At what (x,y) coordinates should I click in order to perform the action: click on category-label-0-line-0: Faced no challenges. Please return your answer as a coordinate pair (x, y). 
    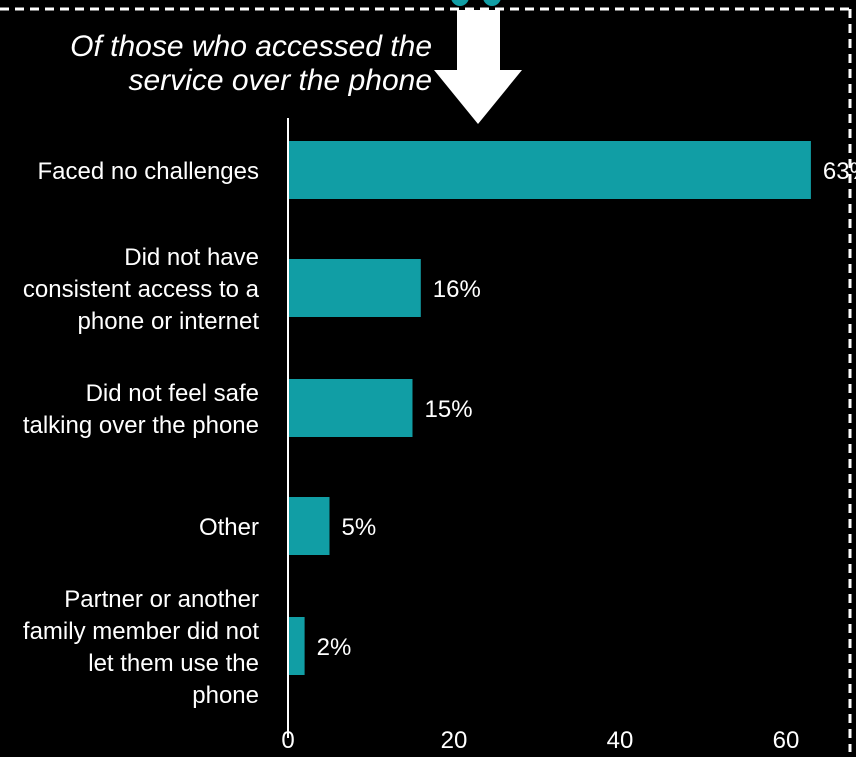
    Looking at the image, I should click on (148, 171).